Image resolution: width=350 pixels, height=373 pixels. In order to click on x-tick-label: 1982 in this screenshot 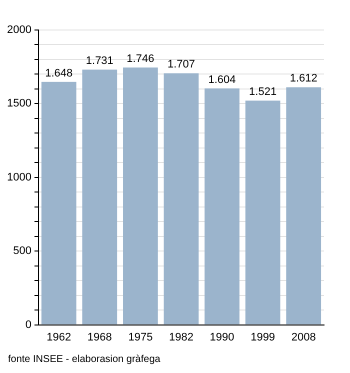, I will do `click(181, 337)`.